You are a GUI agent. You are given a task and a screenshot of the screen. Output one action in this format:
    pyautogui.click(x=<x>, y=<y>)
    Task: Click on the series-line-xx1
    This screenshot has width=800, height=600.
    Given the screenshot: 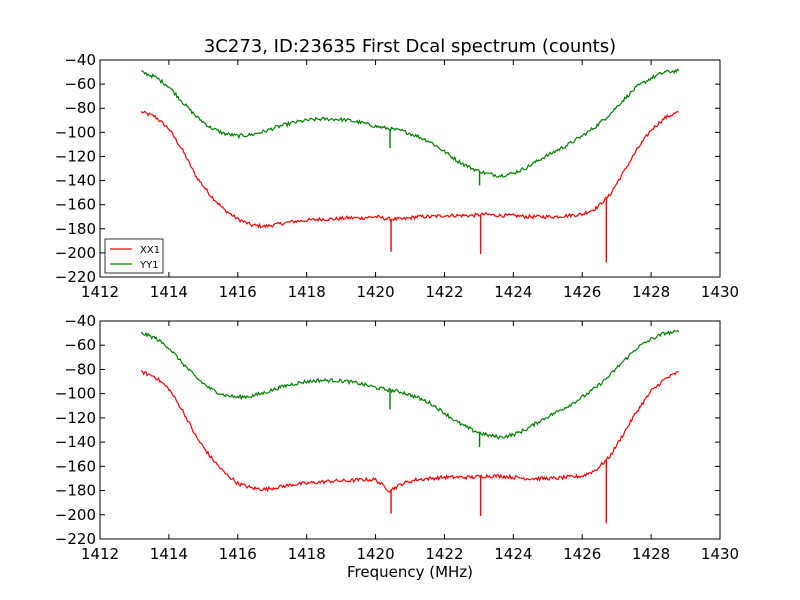 What is the action you would take?
    pyautogui.click(x=409, y=169)
    